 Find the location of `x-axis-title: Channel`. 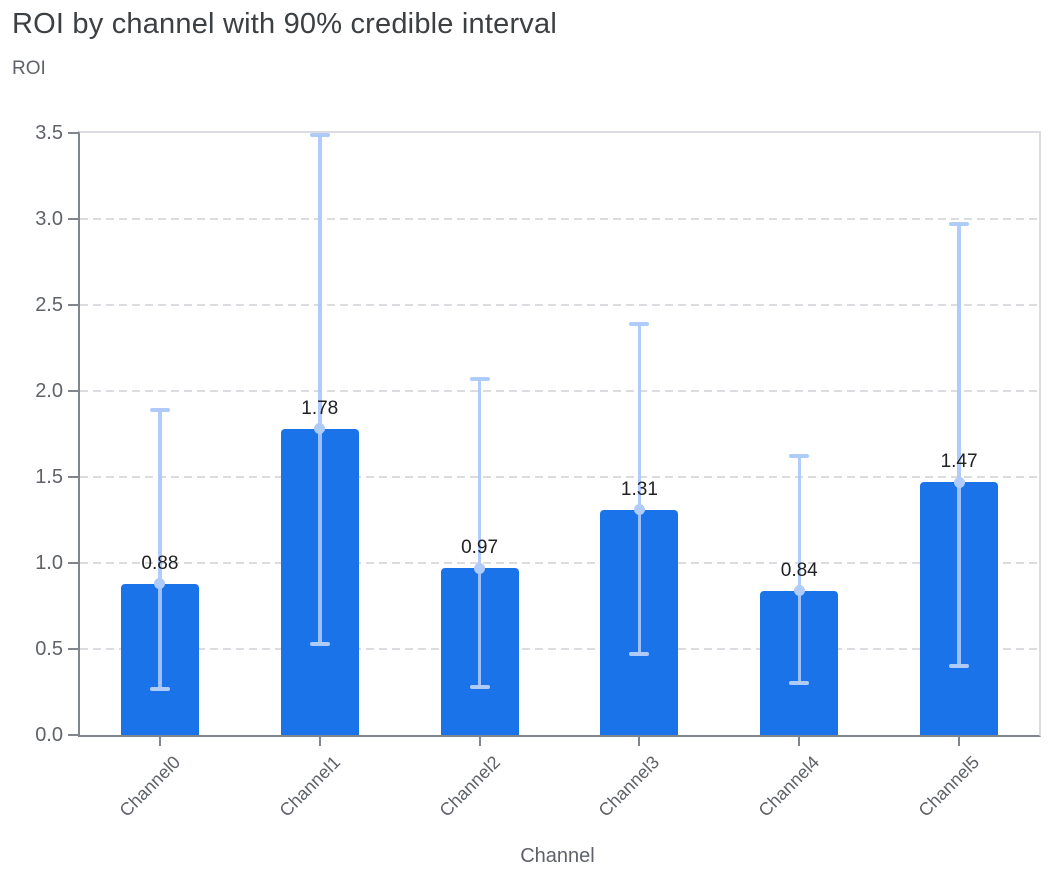

x-axis-title: Channel is located at coordinates (557, 856).